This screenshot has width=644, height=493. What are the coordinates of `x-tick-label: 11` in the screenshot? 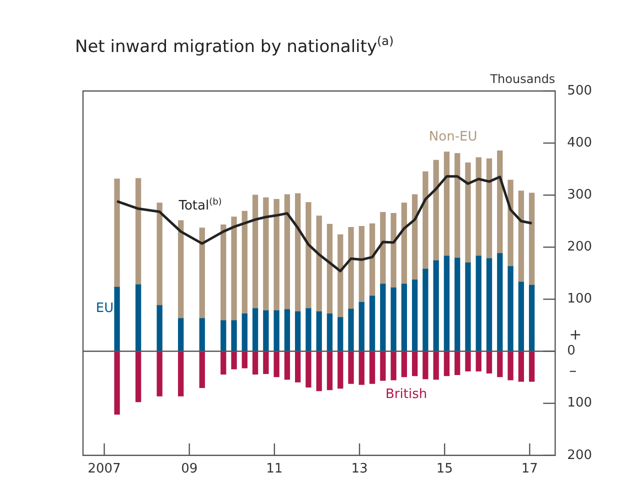 It's located at (274, 469).